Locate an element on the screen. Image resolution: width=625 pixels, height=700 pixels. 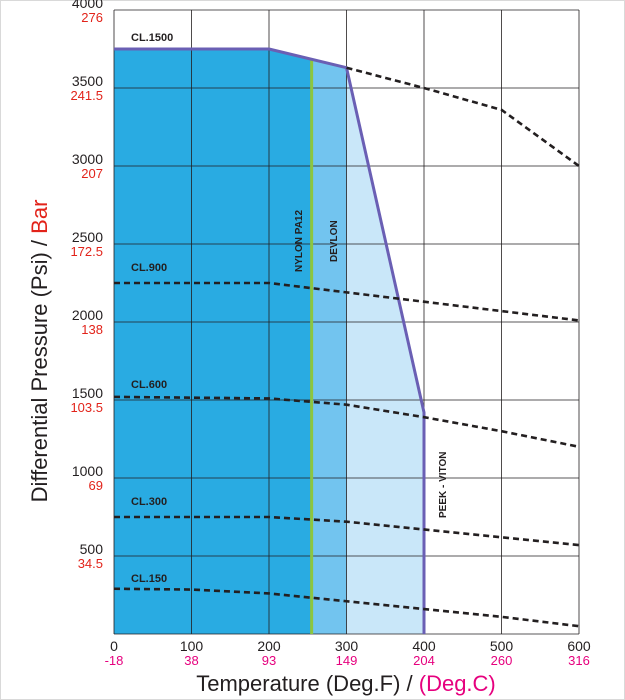
class-label-cl600: CL.600 is located at coordinates (149, 385).